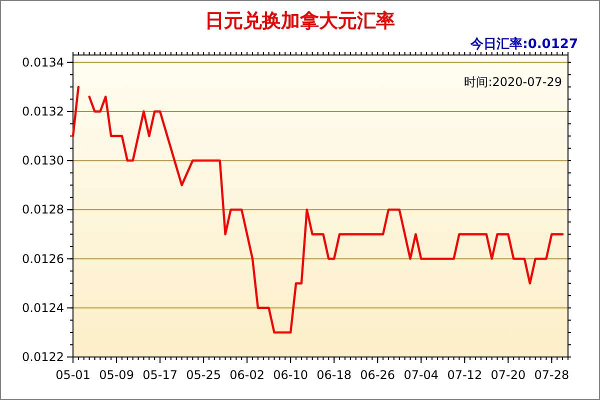 The height and width of the screenshot is (400, 600). Describe the element at coordinates (43, 161) in the screenshot. I see `y-tick-label: 0.0130` at that location.